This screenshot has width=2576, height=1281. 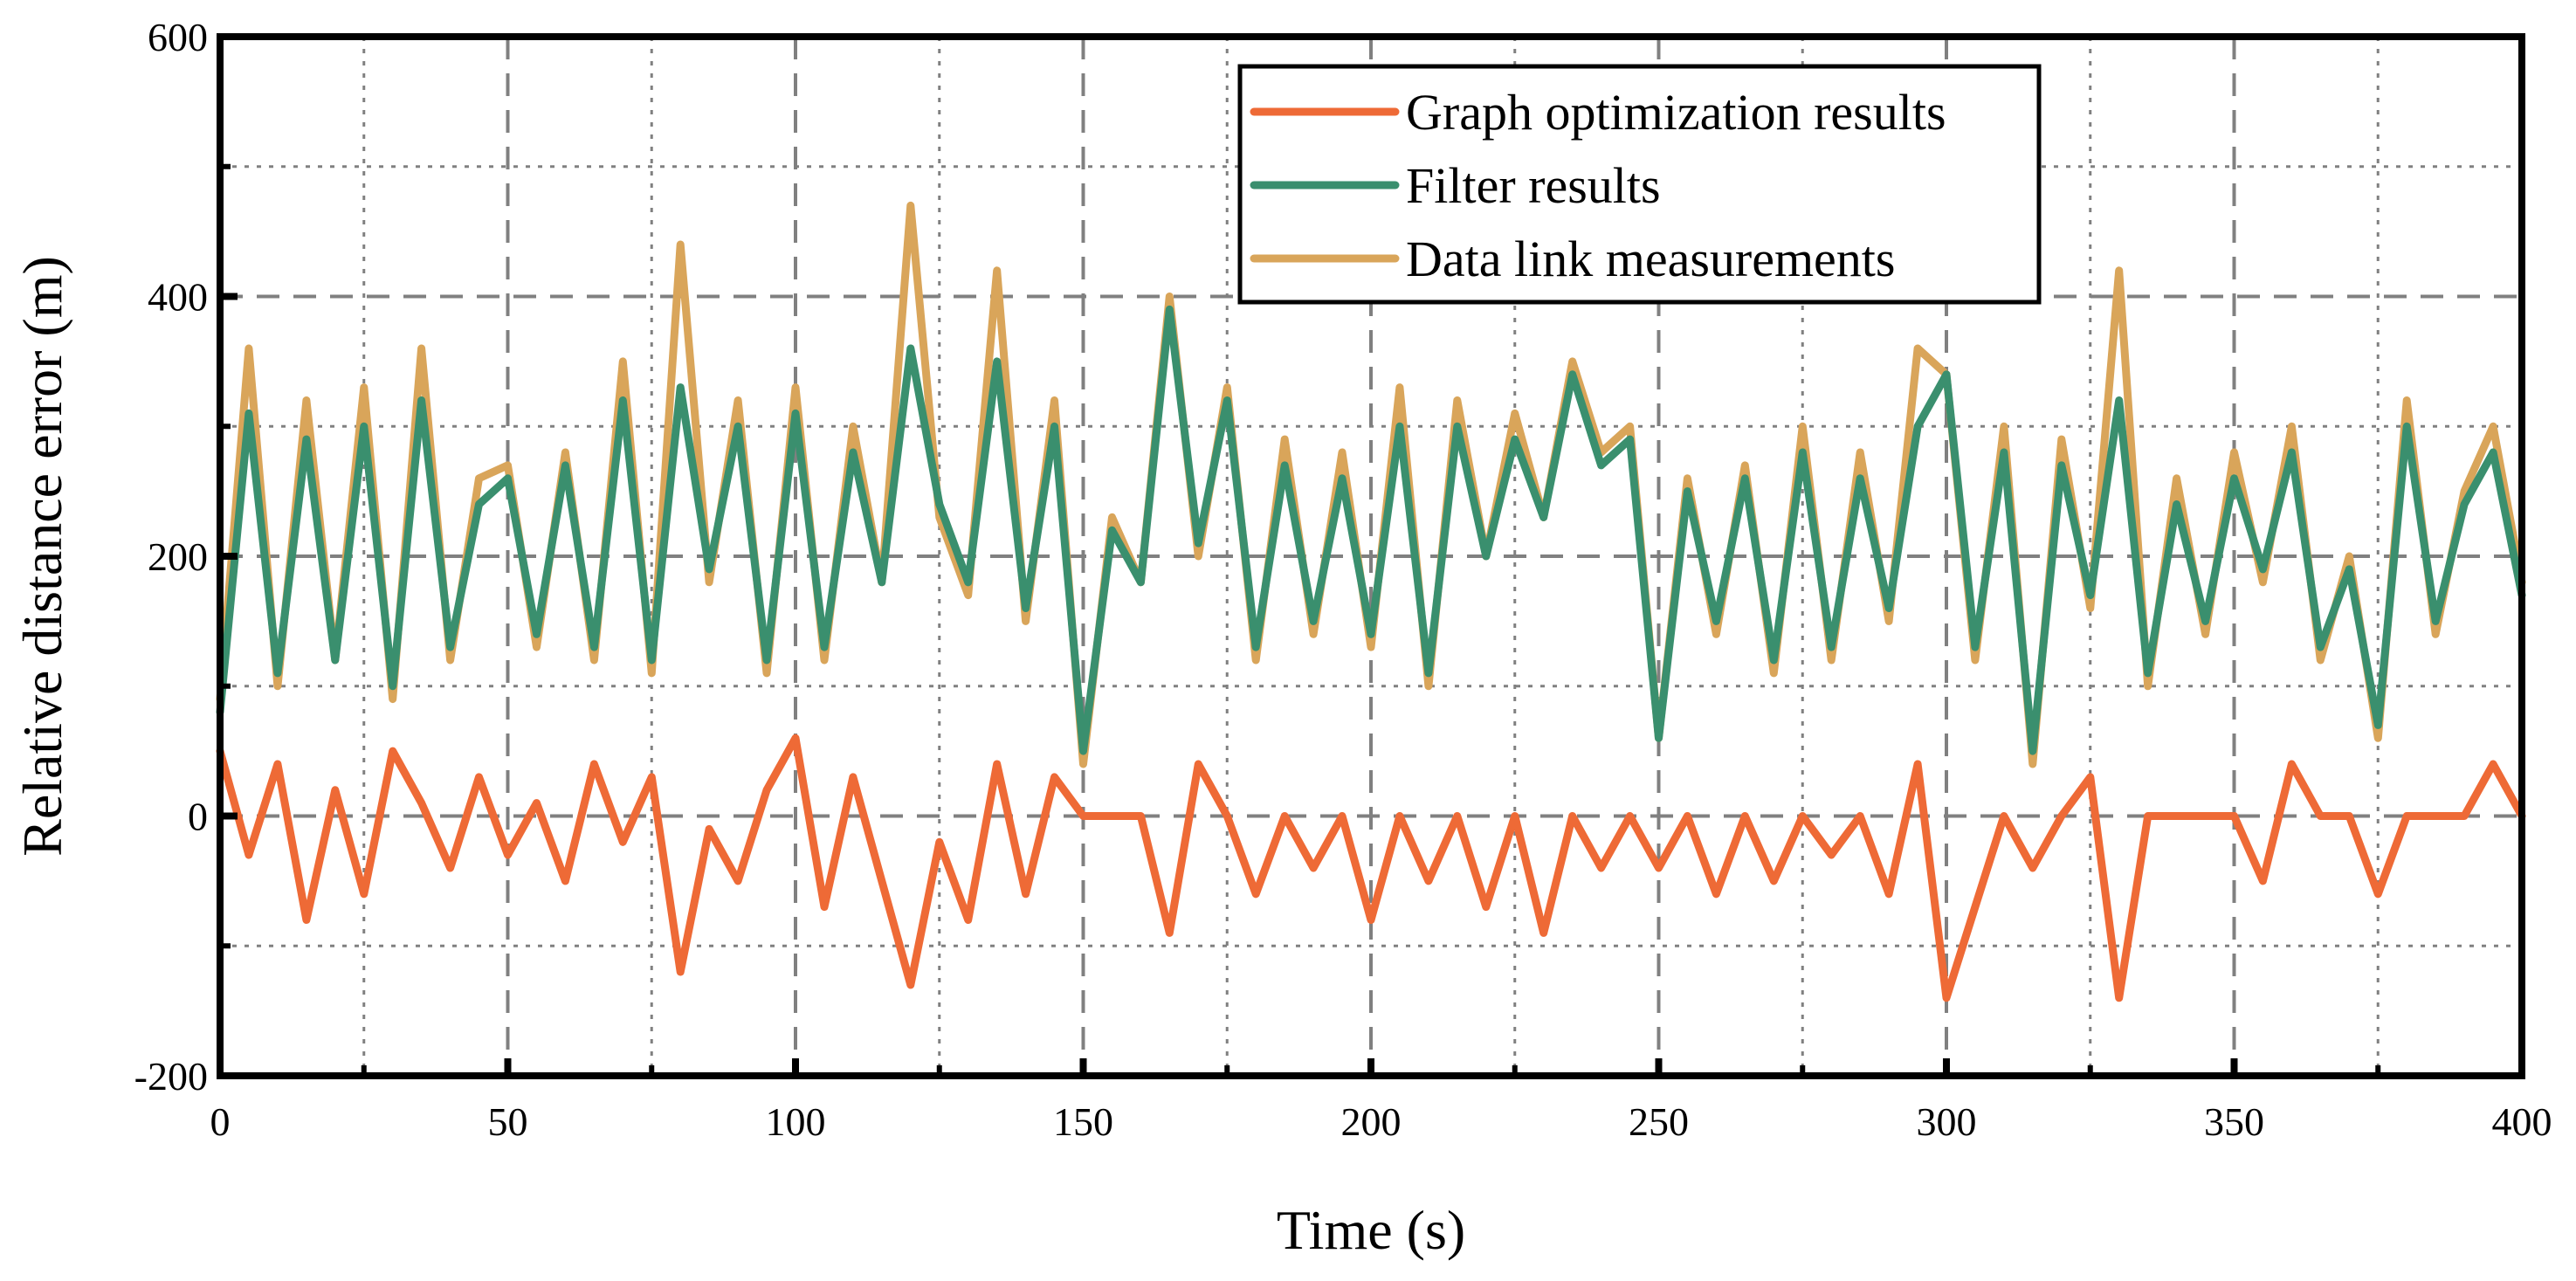 I want to click on x-tick-label: 250, so click(x=1659, y=1121).